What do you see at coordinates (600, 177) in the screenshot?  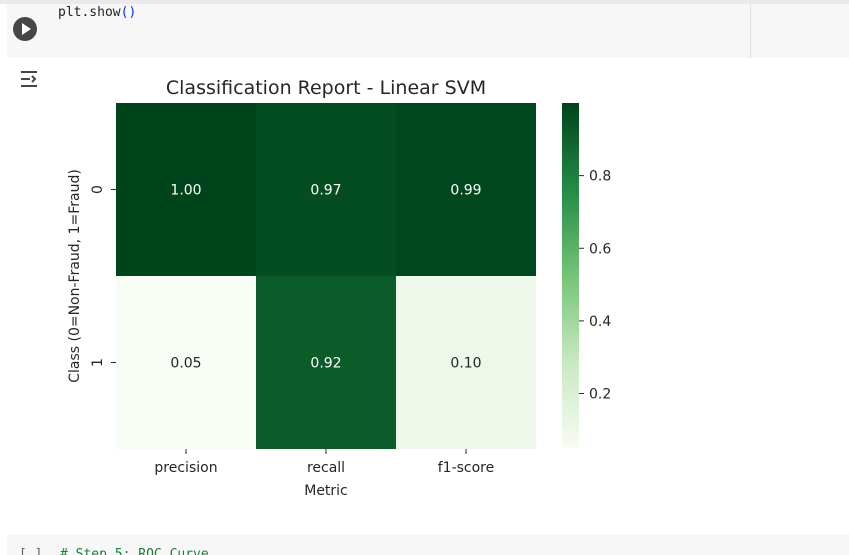 I see `colorbar-tick-label: 0.8` at bounding box center [600, 177].